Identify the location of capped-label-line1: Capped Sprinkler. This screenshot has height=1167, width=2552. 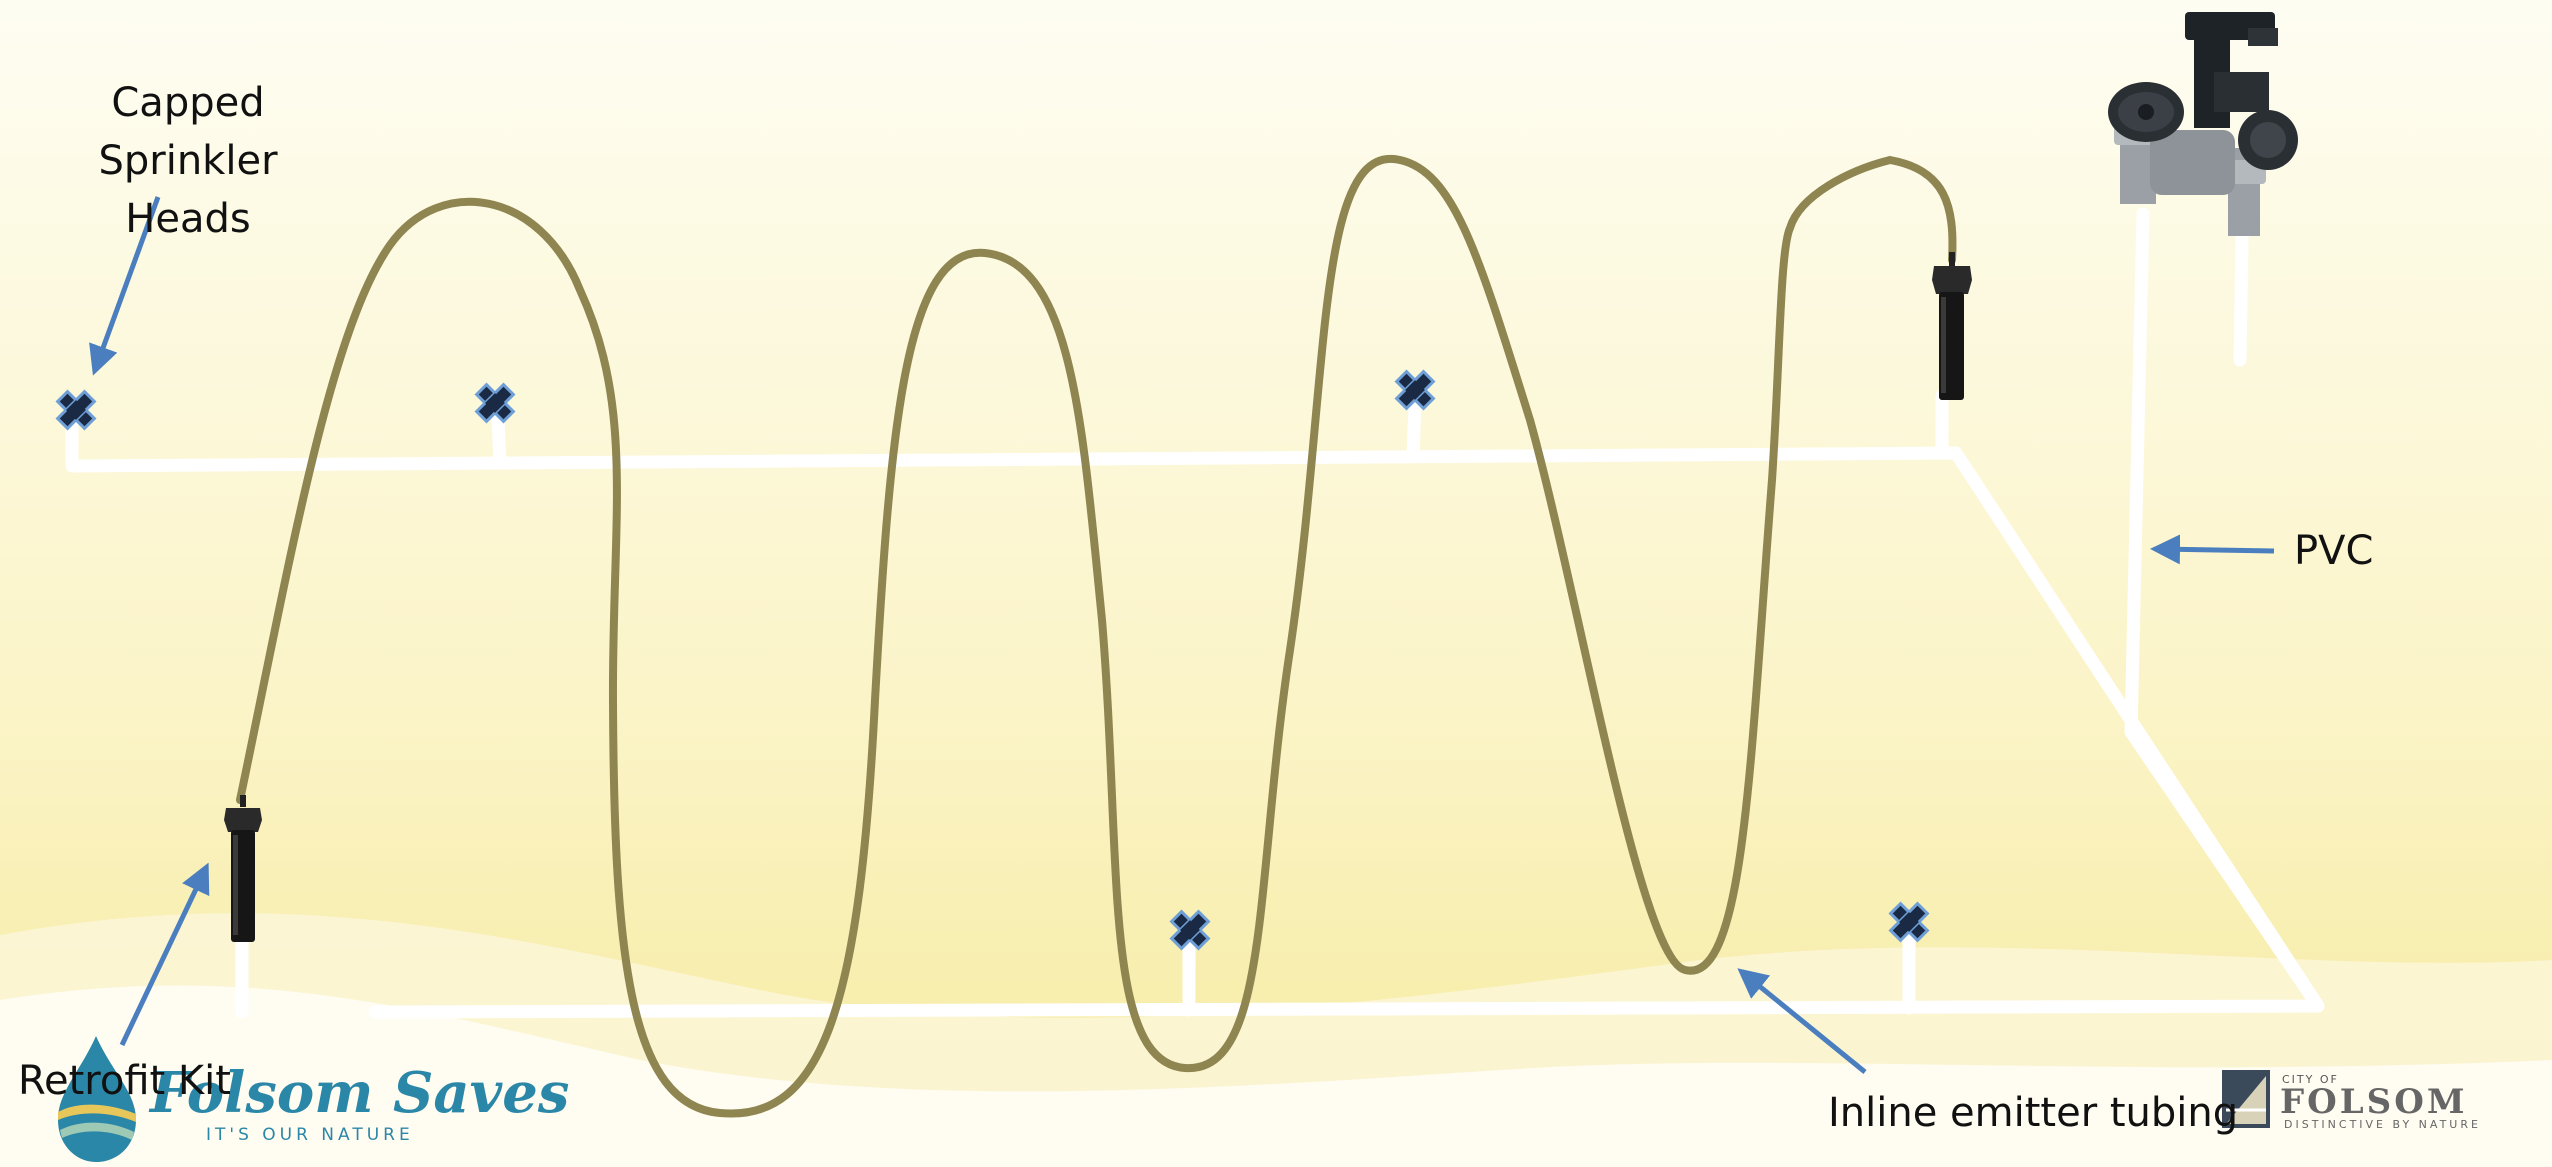
(188, 132).